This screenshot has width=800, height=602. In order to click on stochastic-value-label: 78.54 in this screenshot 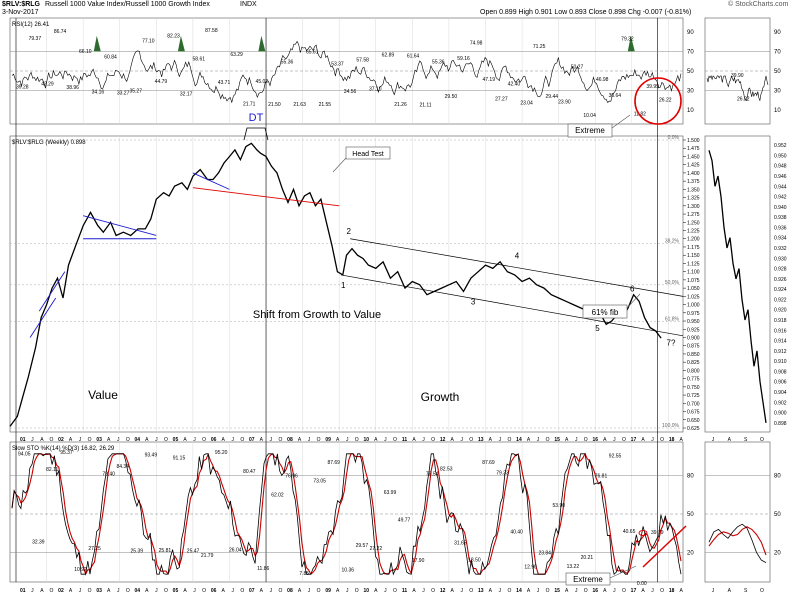, I will do `click(432, 474)`.